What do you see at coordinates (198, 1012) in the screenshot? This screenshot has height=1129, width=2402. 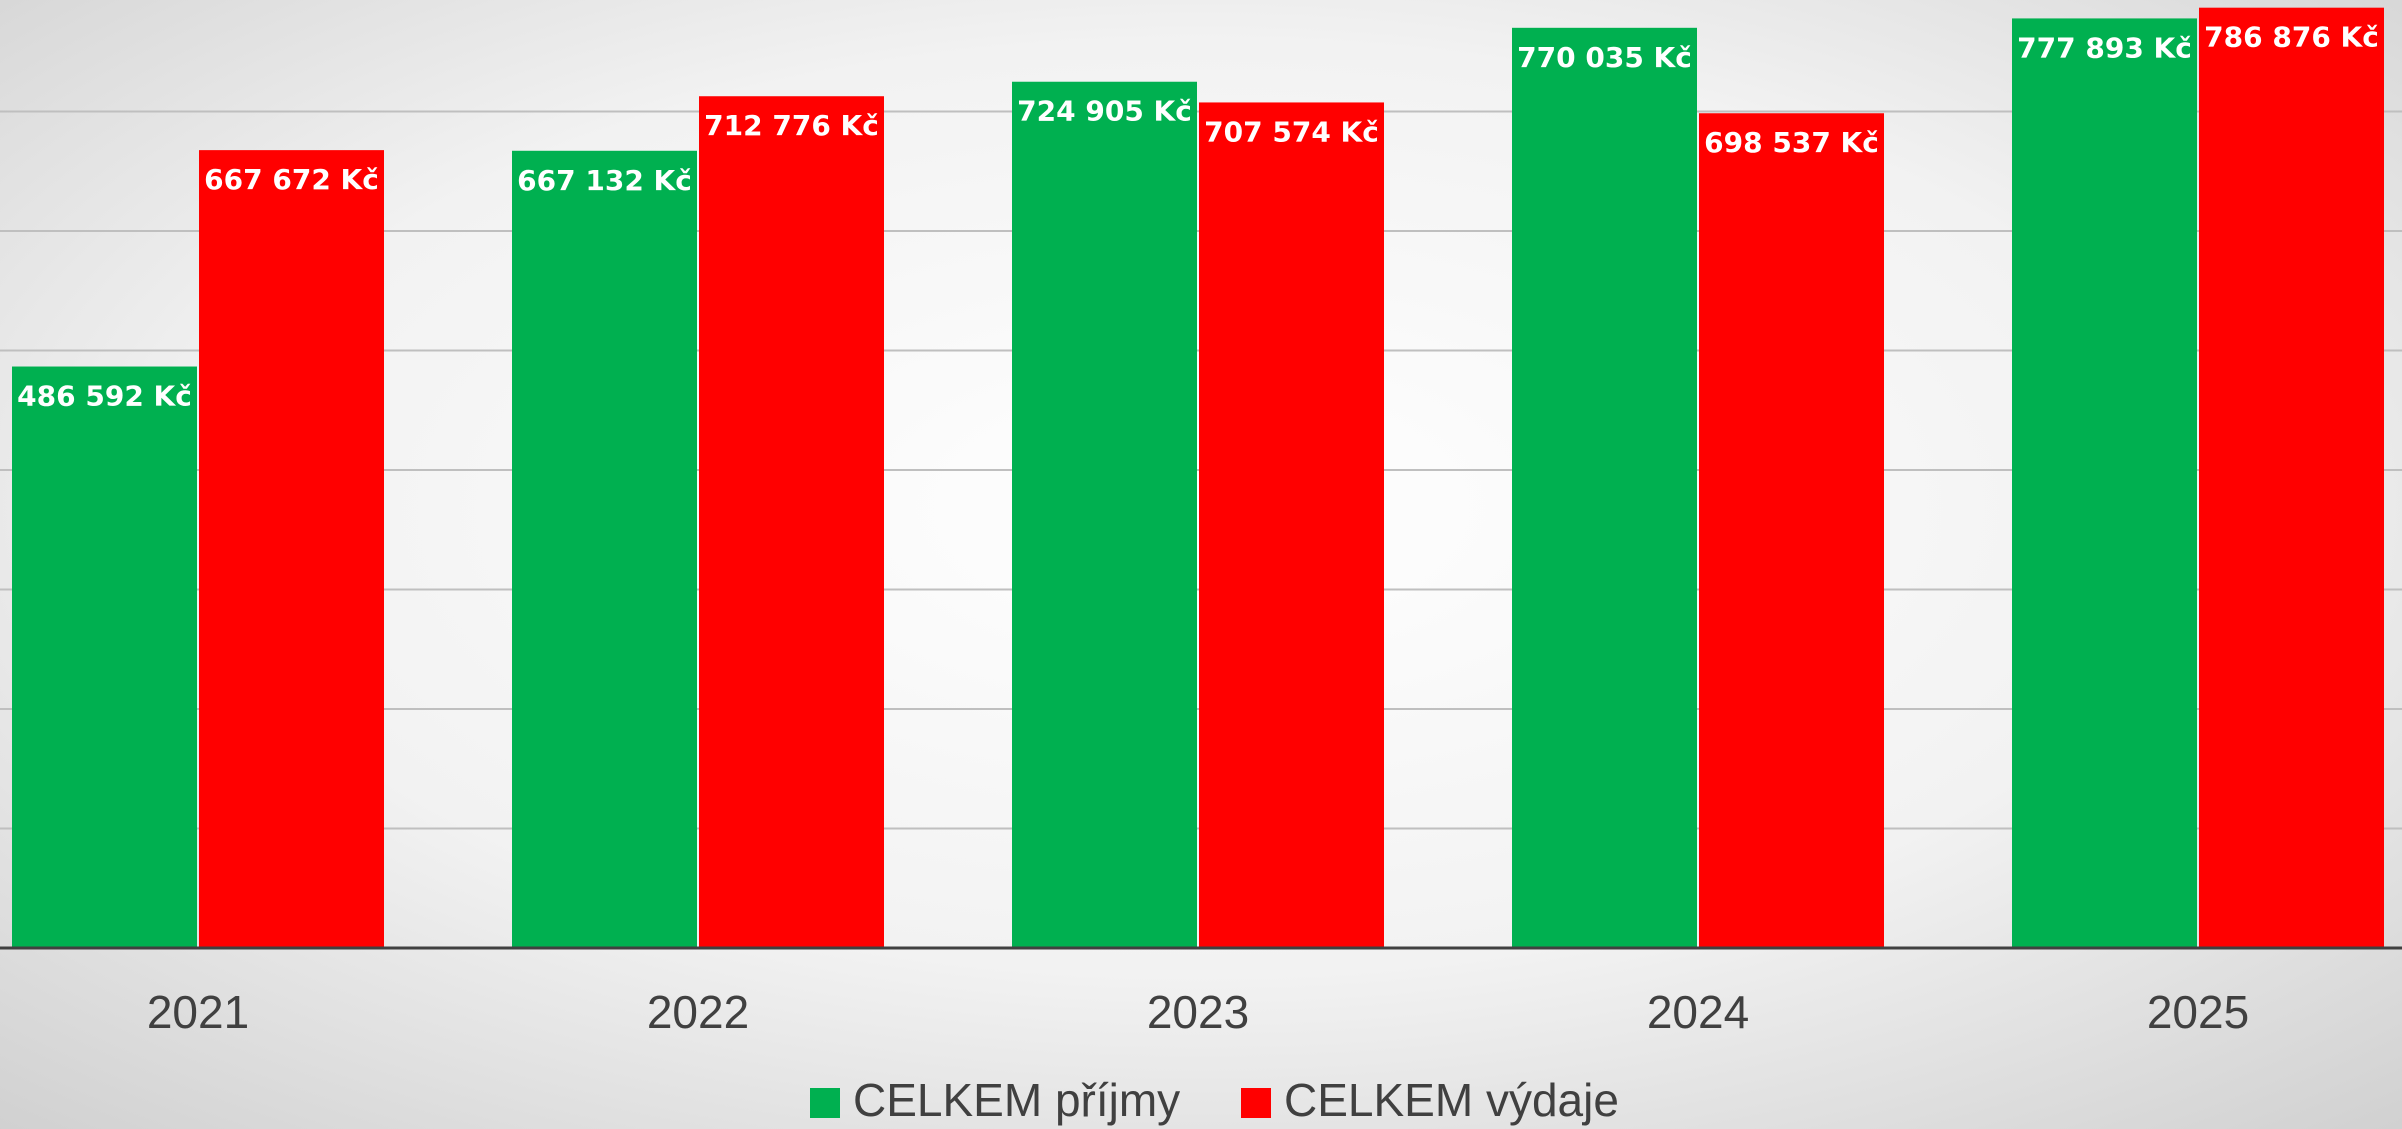 I see `x-tick-label: 2021` at bounding box center [198, 1012].